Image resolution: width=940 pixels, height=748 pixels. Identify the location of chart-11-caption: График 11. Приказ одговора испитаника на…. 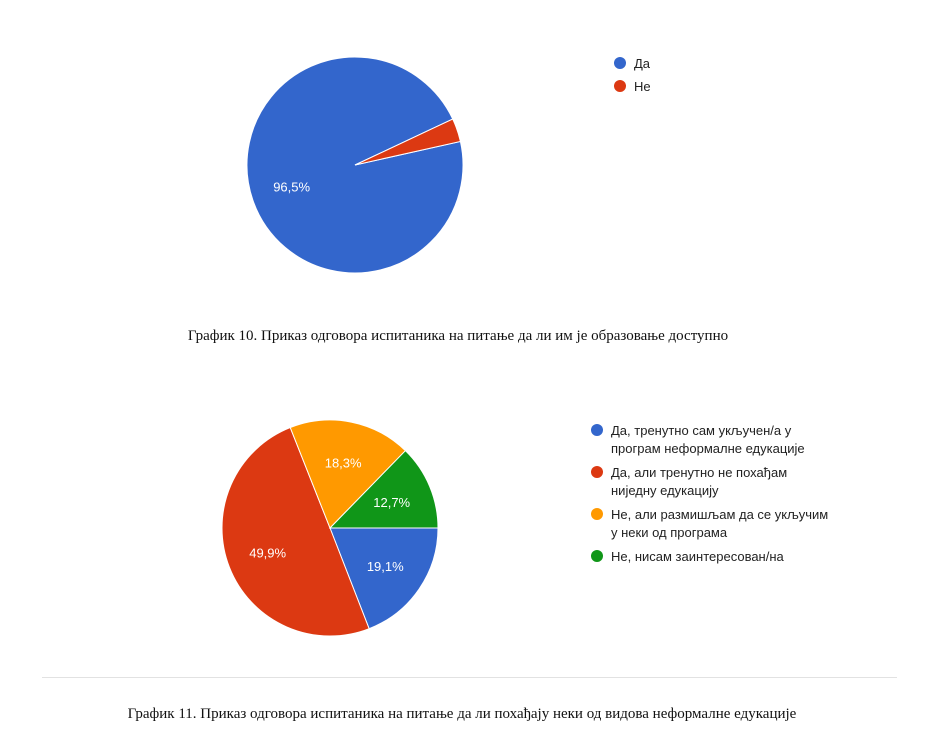
(462, 714).